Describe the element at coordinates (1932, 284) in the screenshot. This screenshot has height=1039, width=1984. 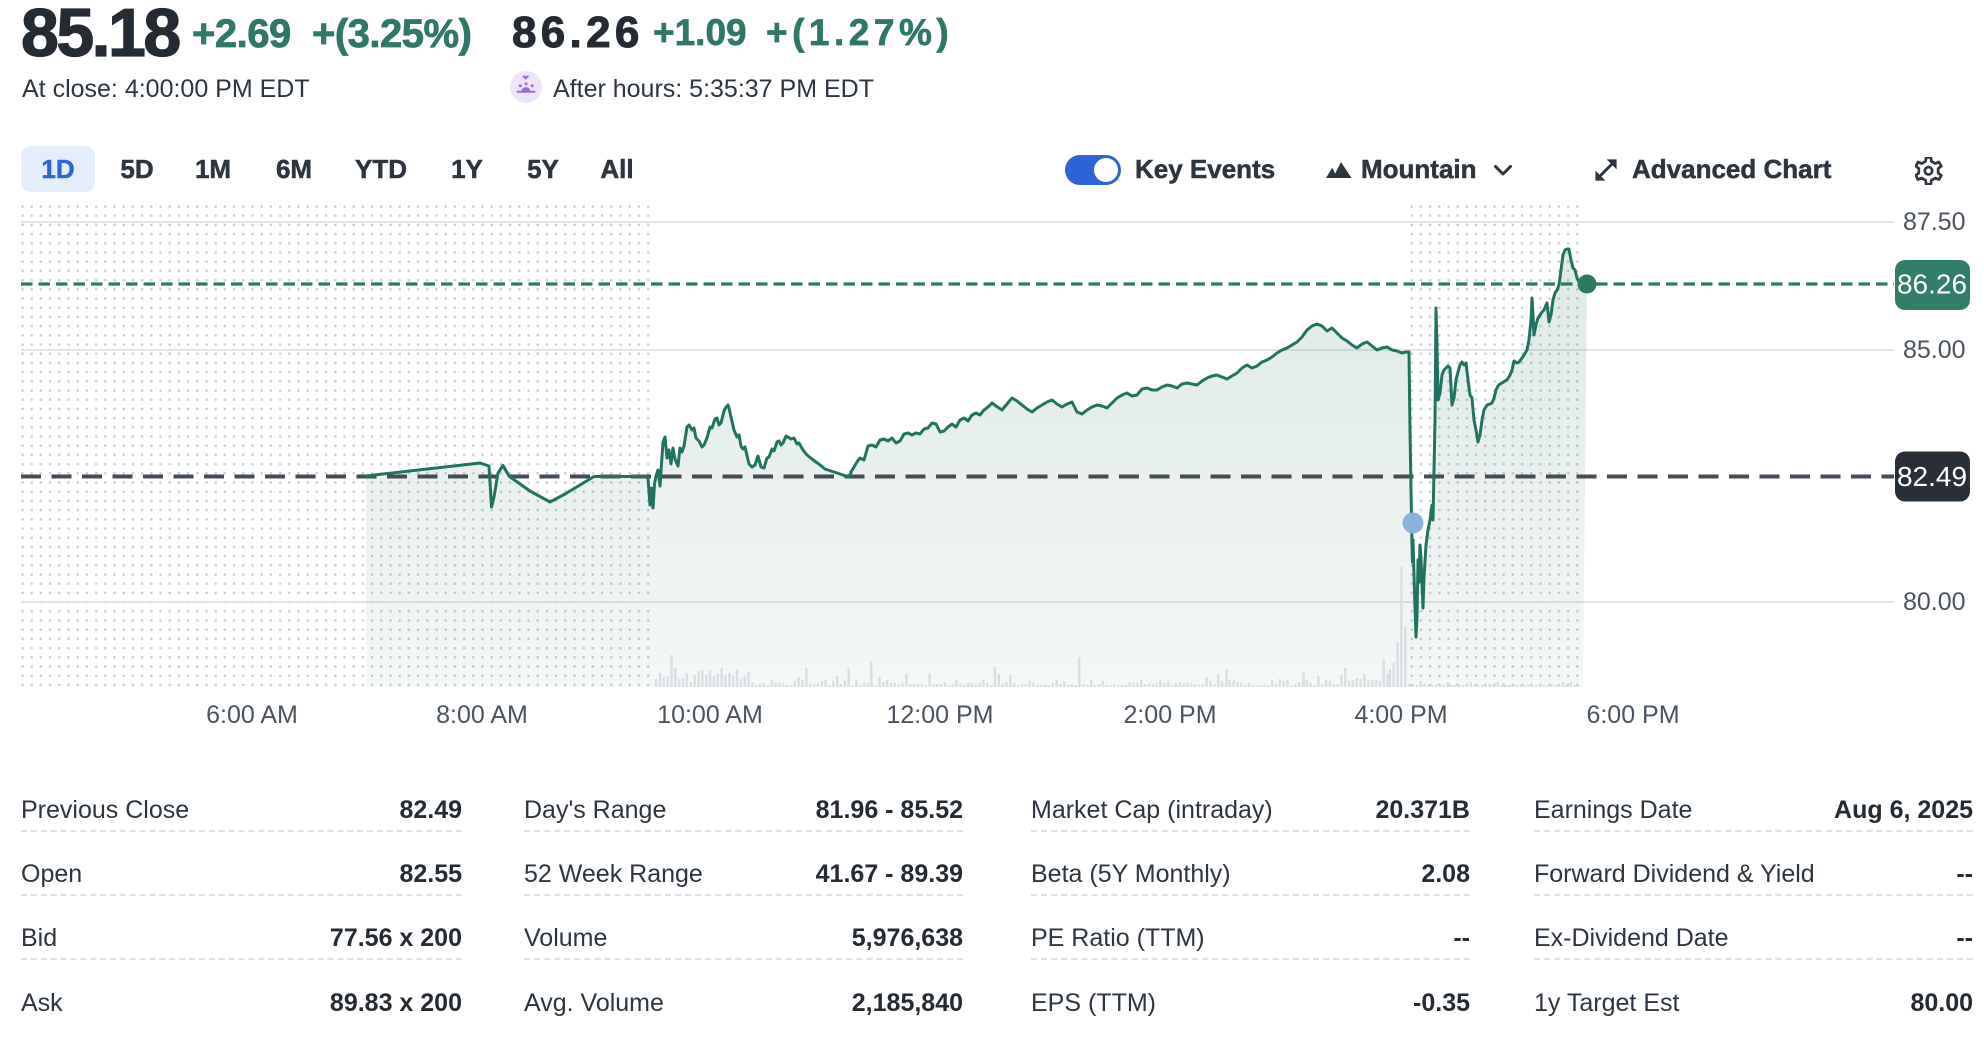
I see `svg-text: 86.26` at that location.